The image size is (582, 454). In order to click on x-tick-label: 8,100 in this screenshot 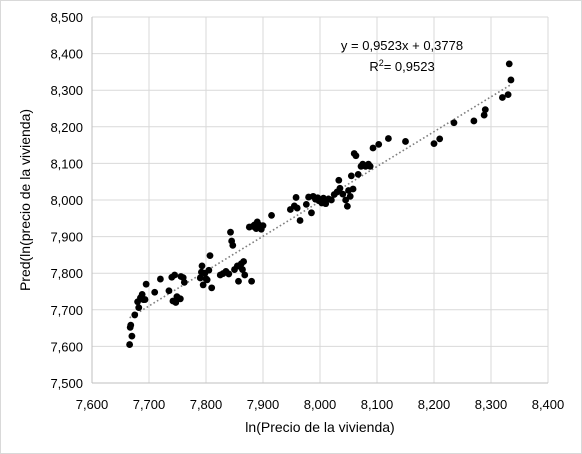, I will do `click(377, 404)`.